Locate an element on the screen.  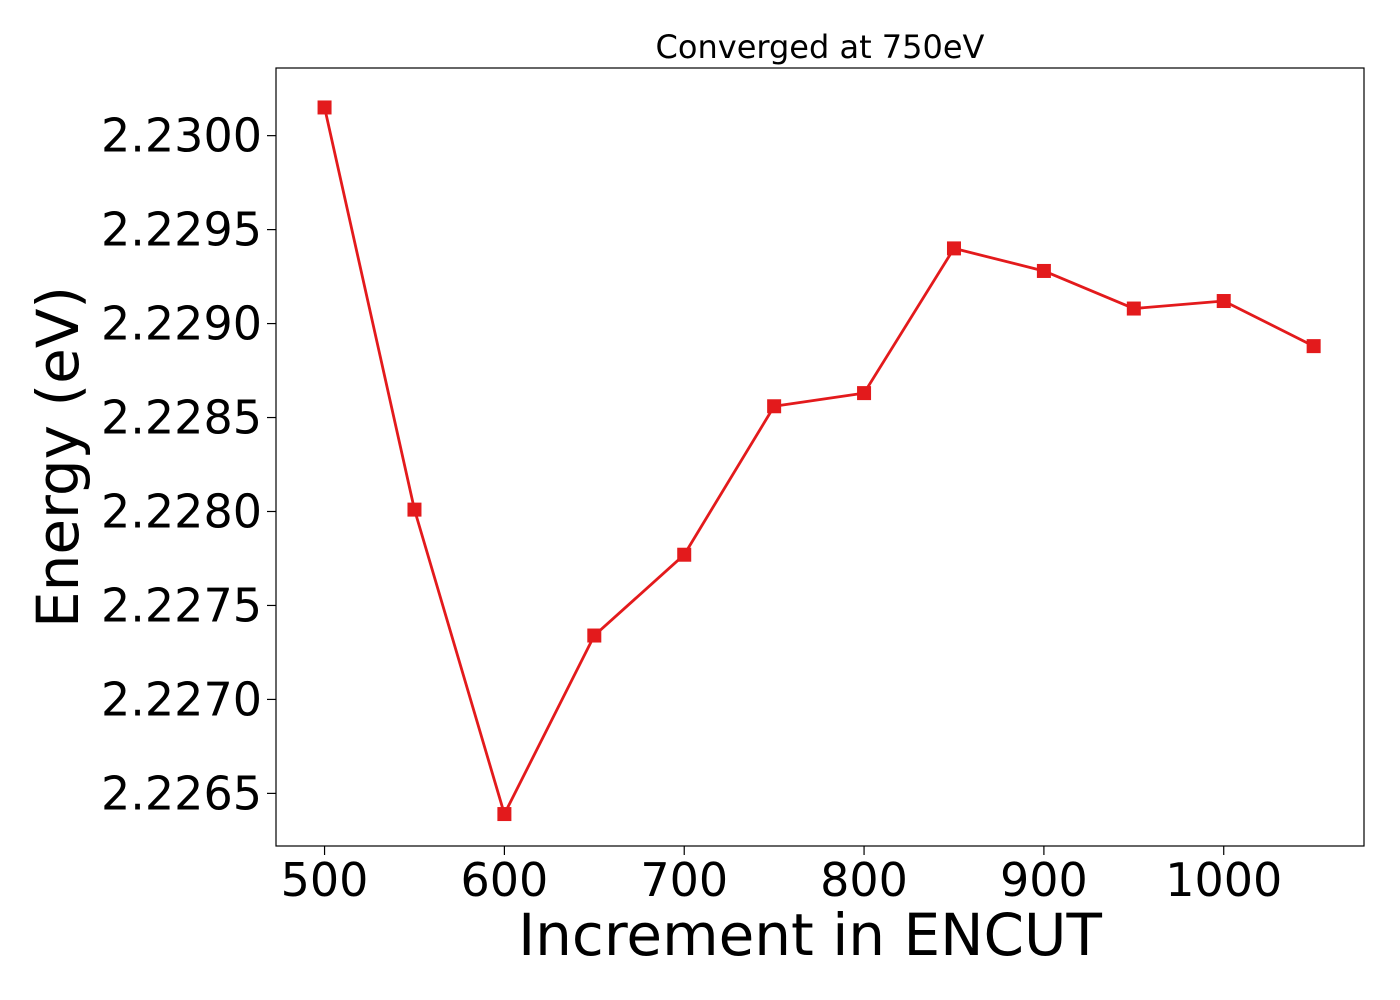
x-axis-label: Increment in ENCUT is located at coordinates (810, 935).